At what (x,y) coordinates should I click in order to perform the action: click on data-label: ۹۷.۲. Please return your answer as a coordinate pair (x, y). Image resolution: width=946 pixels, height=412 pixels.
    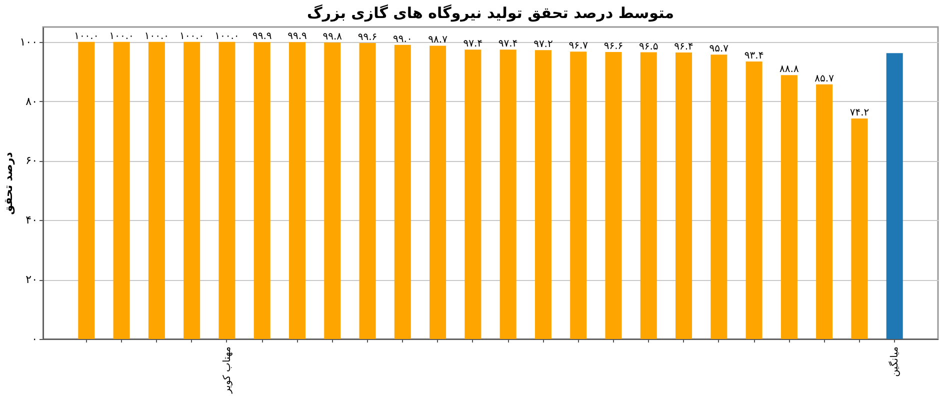
    Looking at the image, I should click on (543, 44).